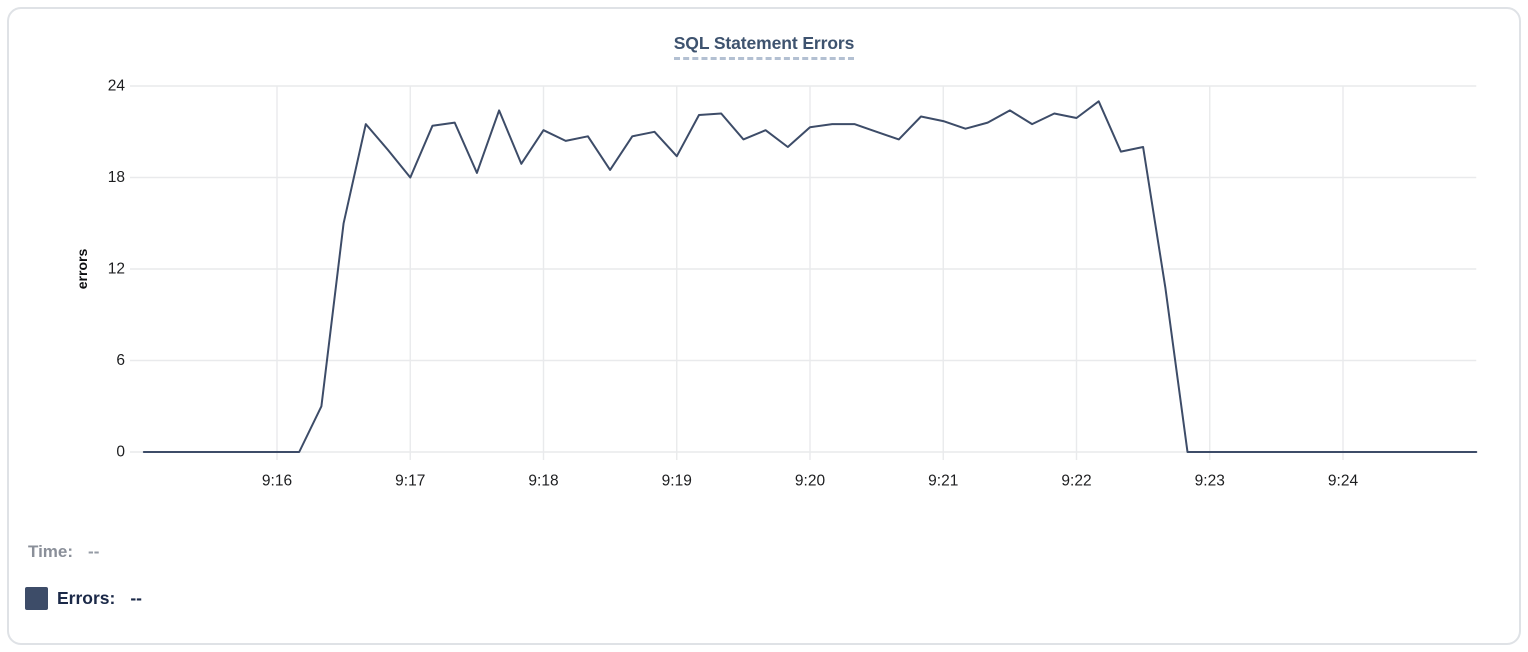  I want to click on legend-errors-label: Errors:, so click(86, 598).